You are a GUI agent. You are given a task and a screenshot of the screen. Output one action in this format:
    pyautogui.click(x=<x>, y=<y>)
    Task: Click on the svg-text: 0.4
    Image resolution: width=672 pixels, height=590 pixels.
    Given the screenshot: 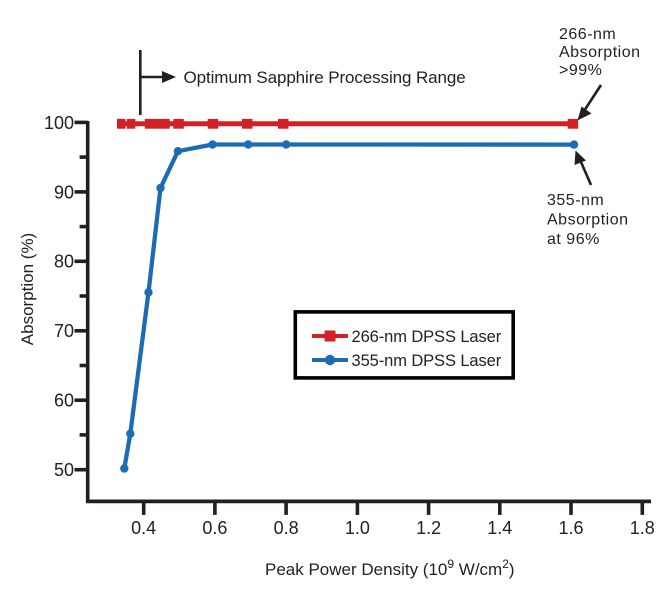 What is the action you would take?
    pyautogui.click(x=143, y=528)
    